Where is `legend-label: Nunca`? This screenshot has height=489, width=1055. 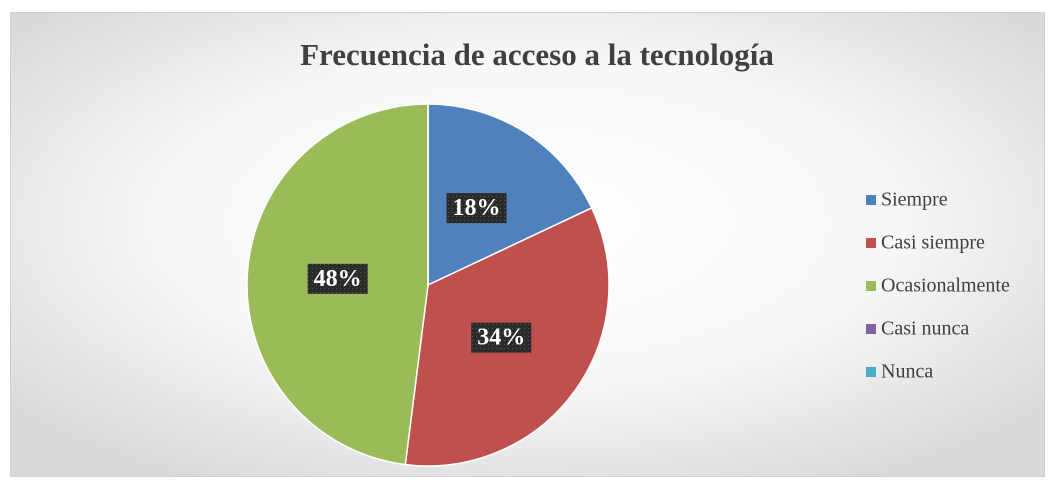
legend-label: Nunca is located at coordinates (907, 372).